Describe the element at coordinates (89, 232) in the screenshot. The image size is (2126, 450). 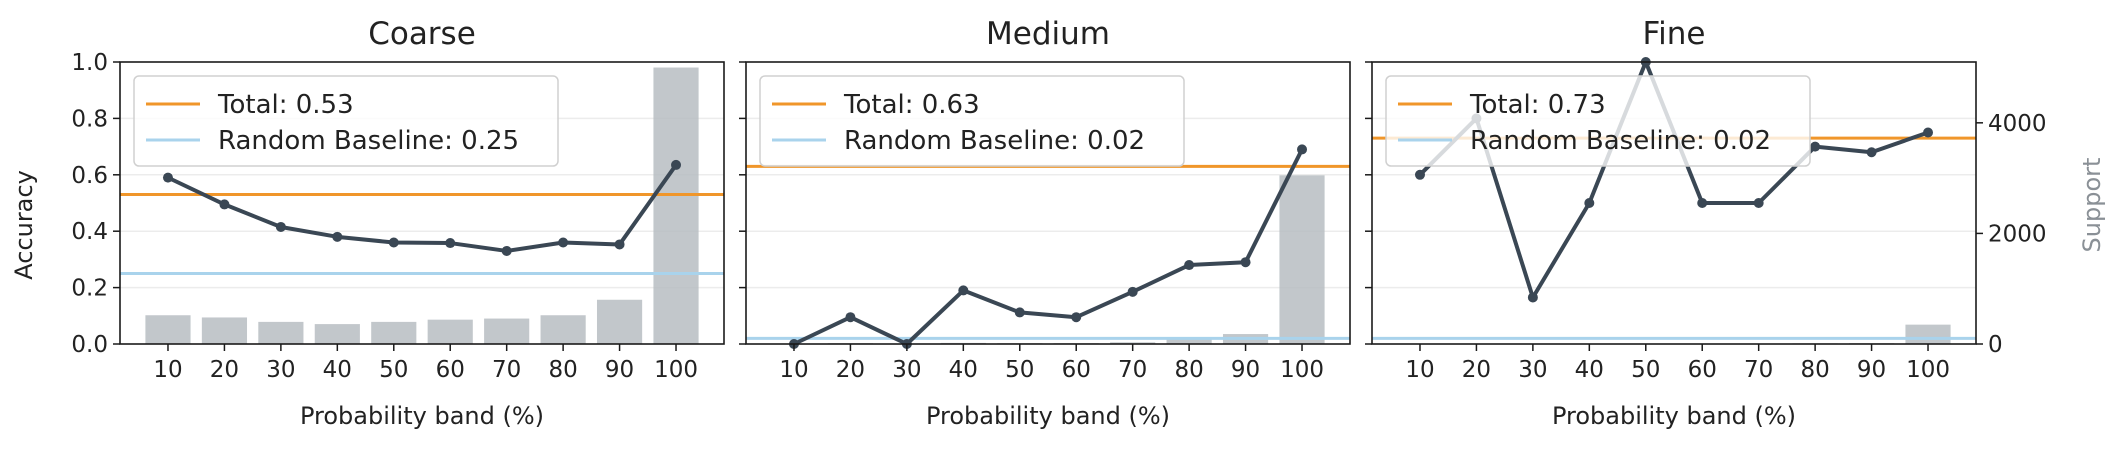
I see `y-tick-label: 0.4` at that location.